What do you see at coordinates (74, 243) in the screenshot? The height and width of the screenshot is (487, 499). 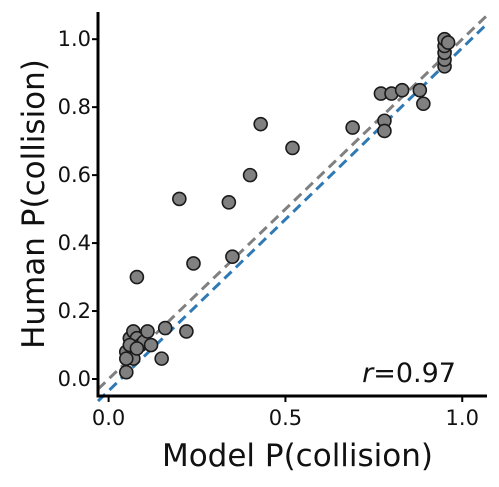 I see `y-tick-label: 0.4` at bounding box center [74, 243].